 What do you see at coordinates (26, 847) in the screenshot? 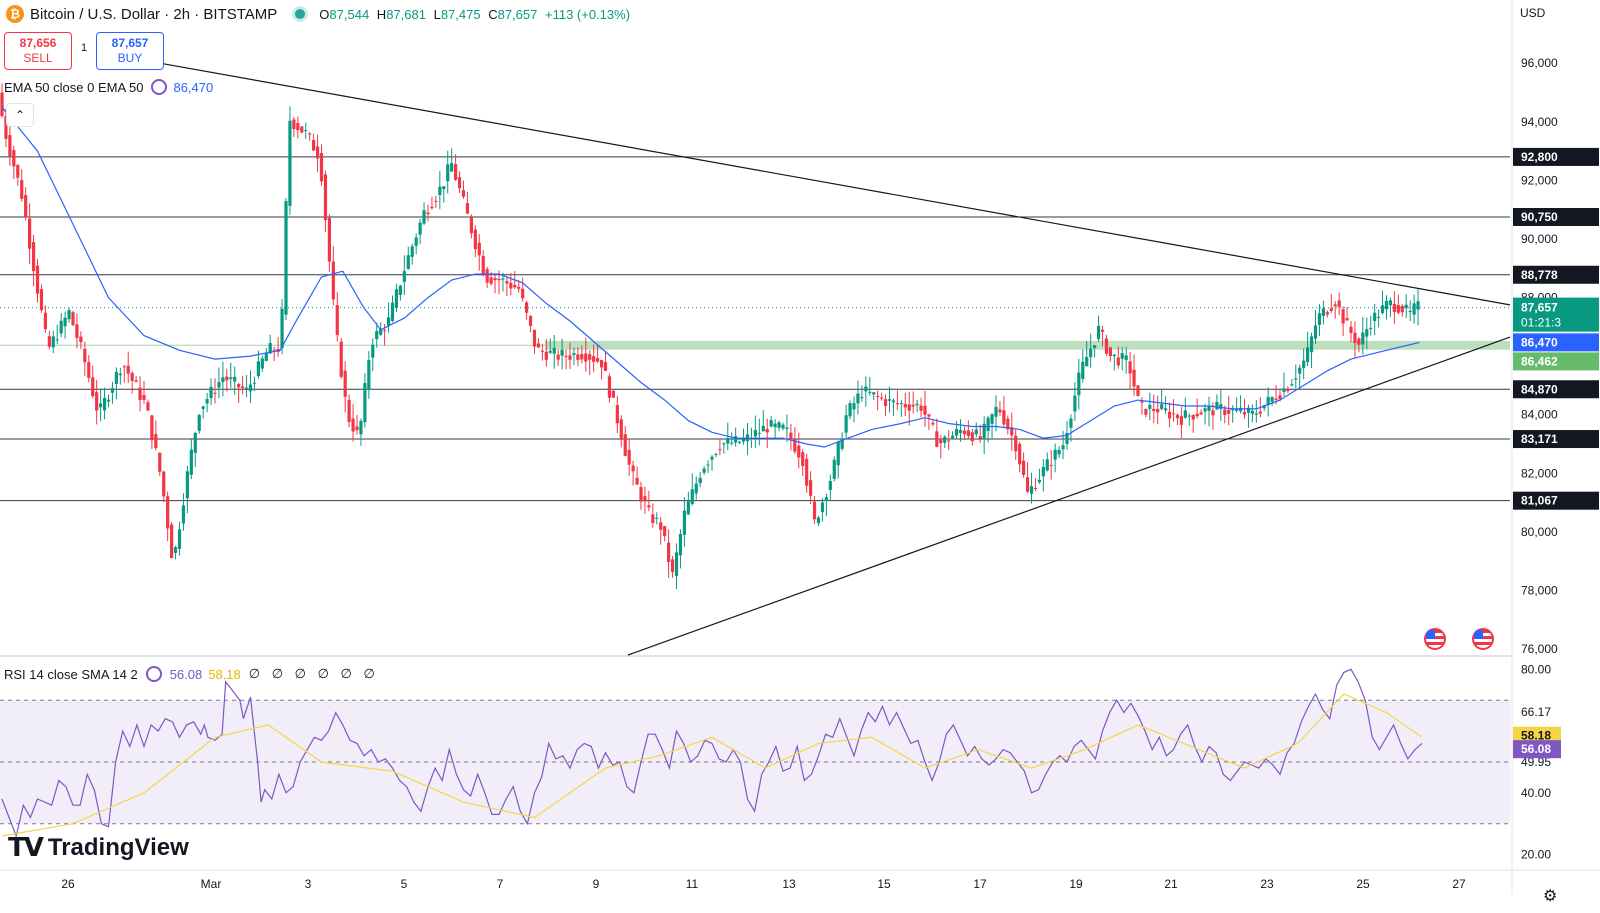
I see `tradingview-icon: 𝗧𝗩` at bounding box center [26, 847].